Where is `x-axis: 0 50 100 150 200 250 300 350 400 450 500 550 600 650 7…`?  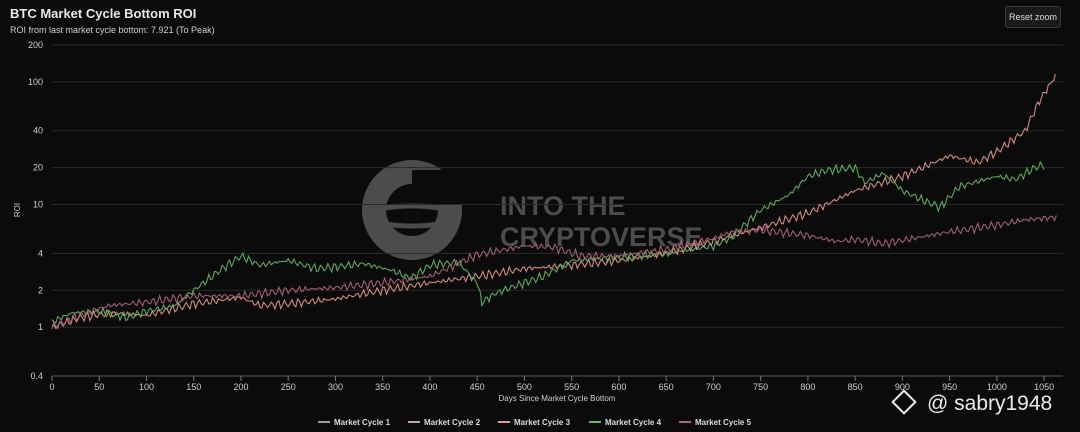
x-axis: 0 50 100 150 200 250 300 350 400 450 500 550 600 650 7… is located at coordinates (556, 383).